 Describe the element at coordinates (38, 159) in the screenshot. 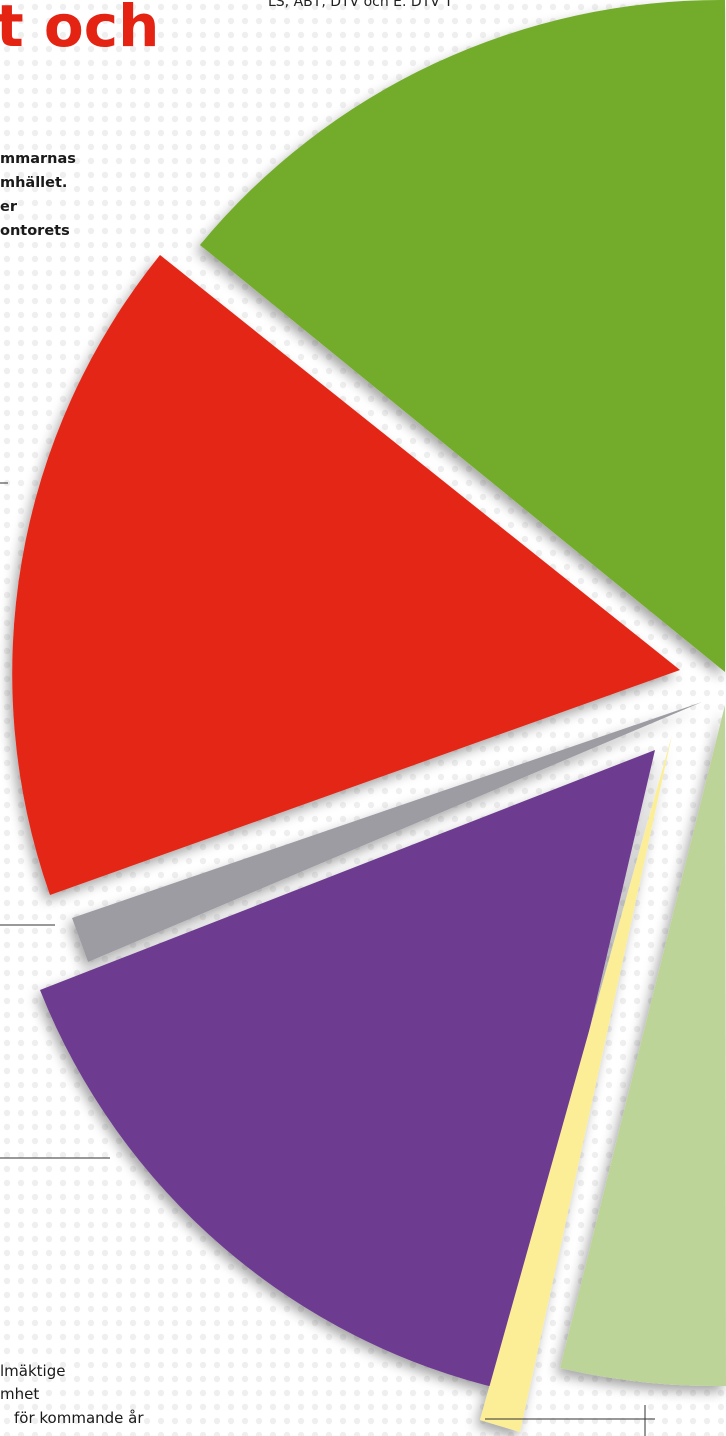

I see `intro-line: mmarnas` at that location.